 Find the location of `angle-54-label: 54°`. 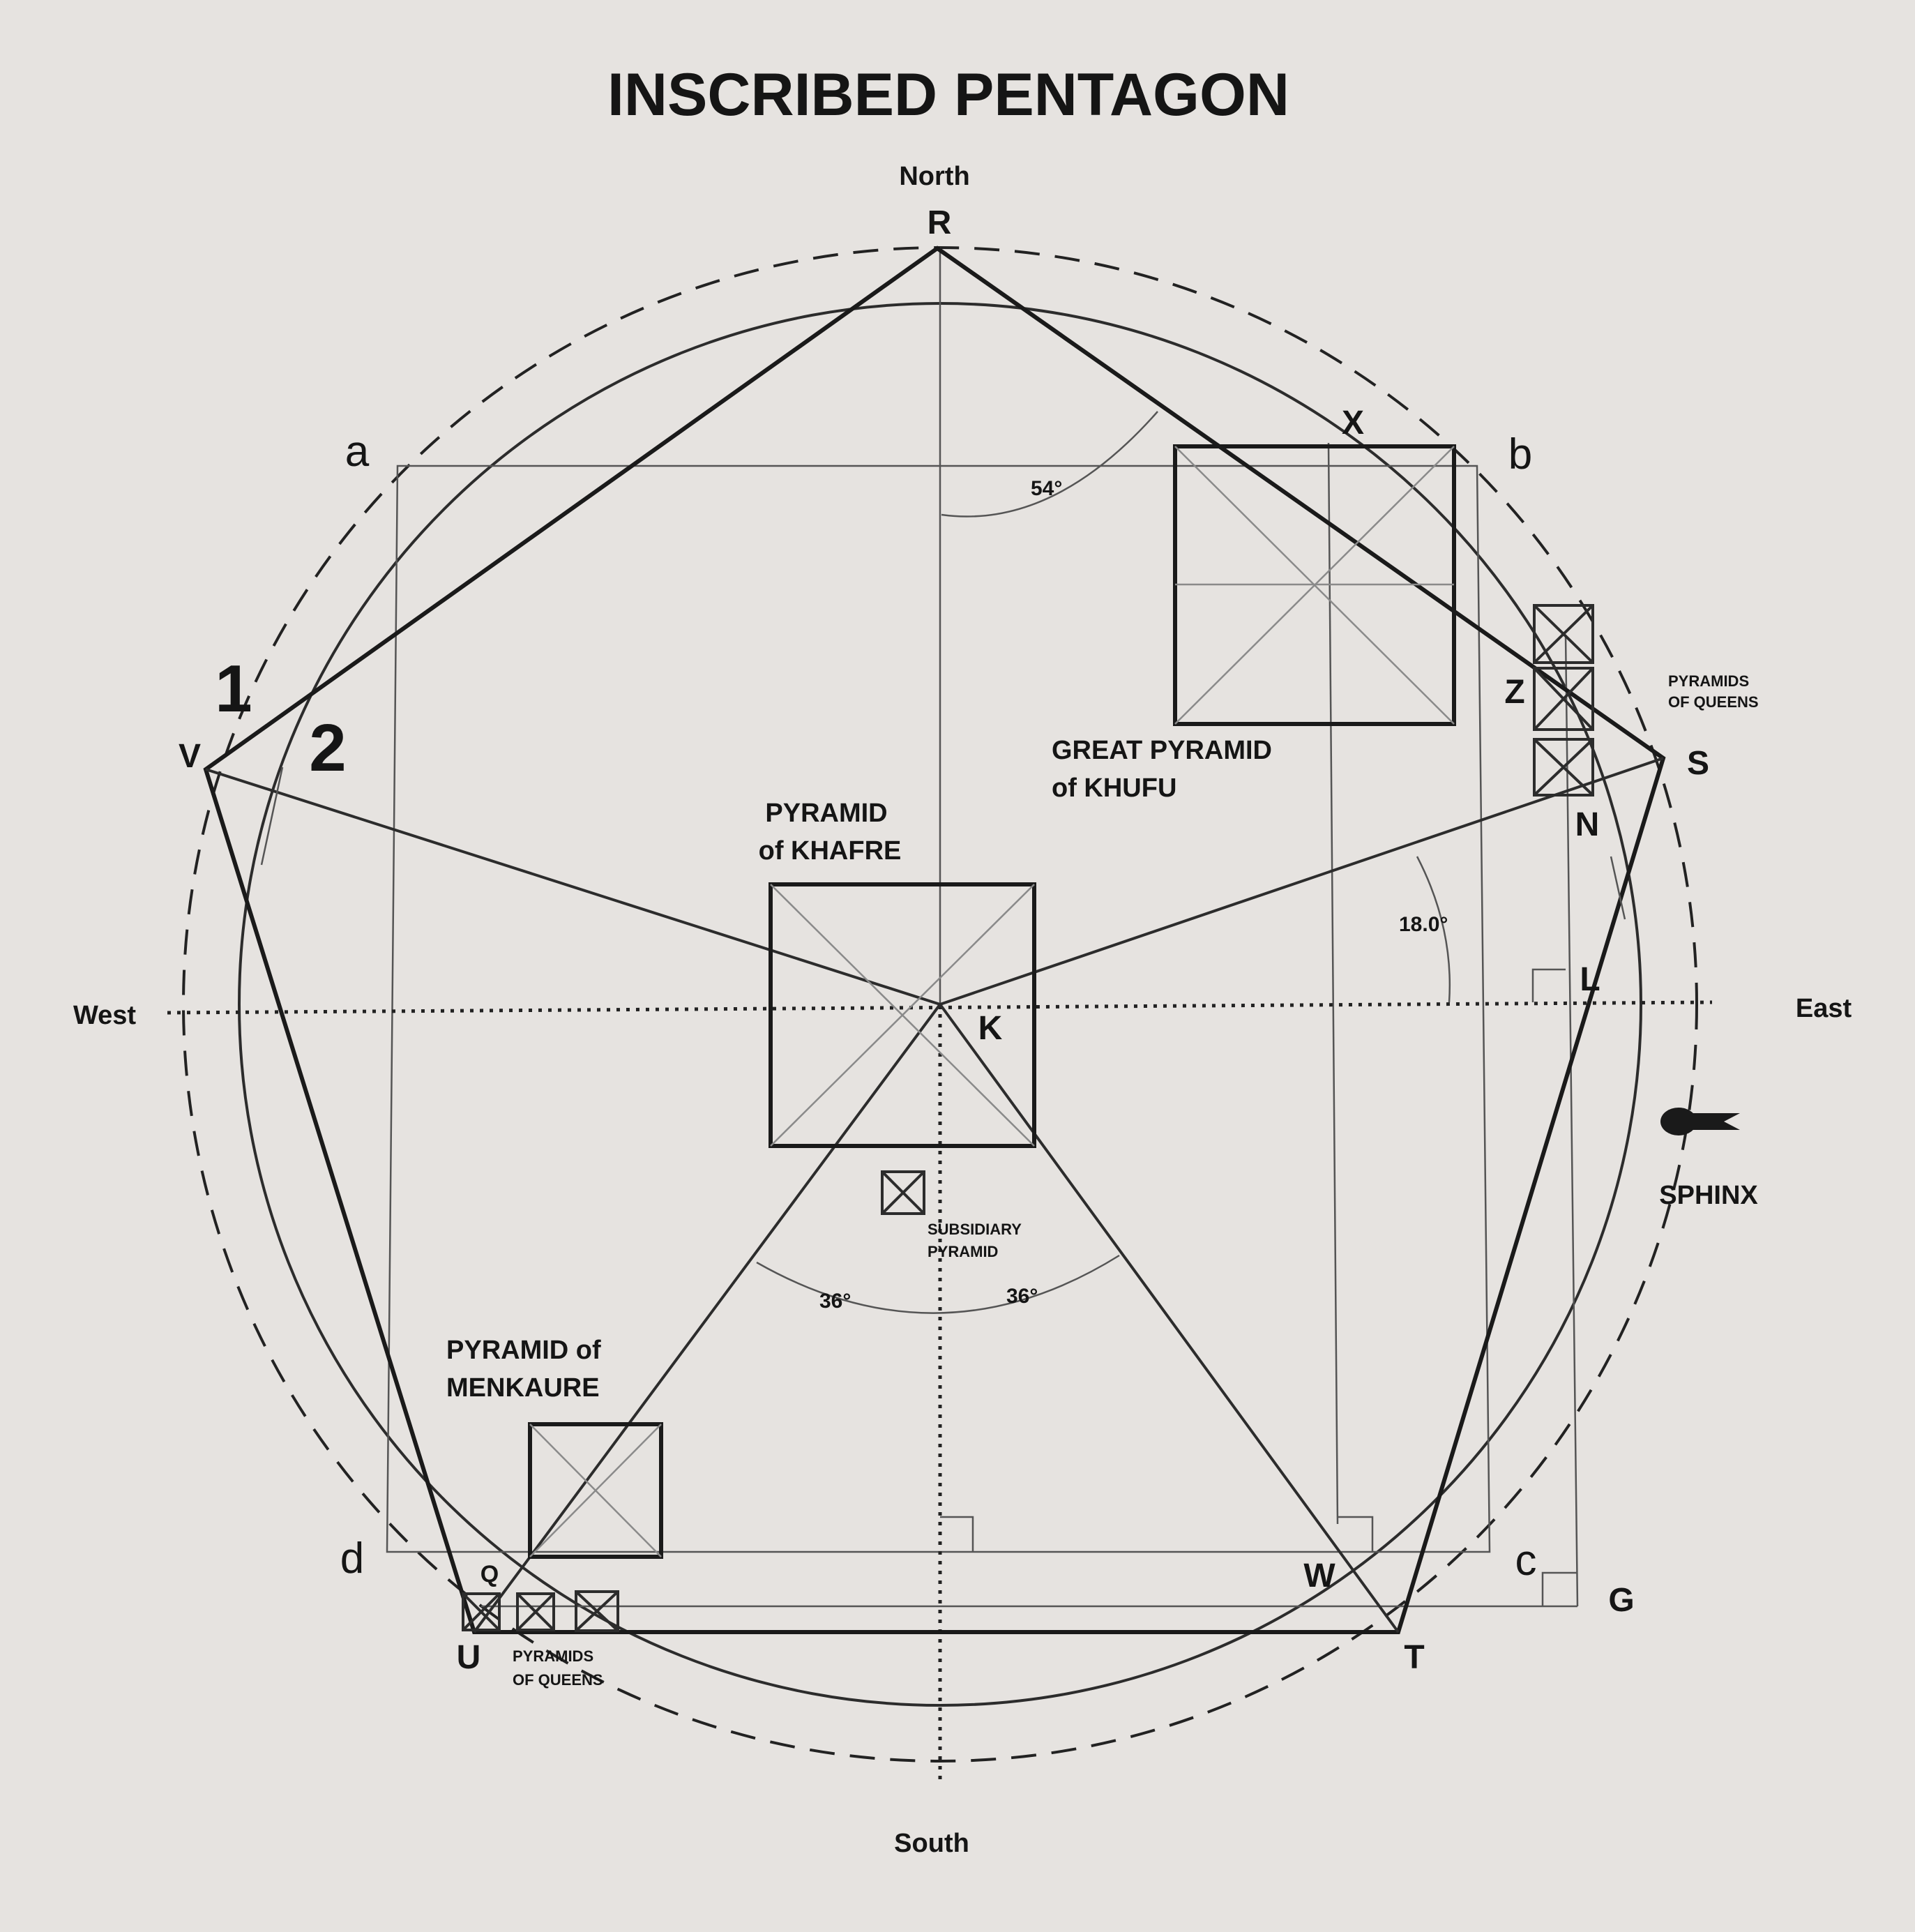

angle-54-label: 54° is located at coordinates (1046, 489).